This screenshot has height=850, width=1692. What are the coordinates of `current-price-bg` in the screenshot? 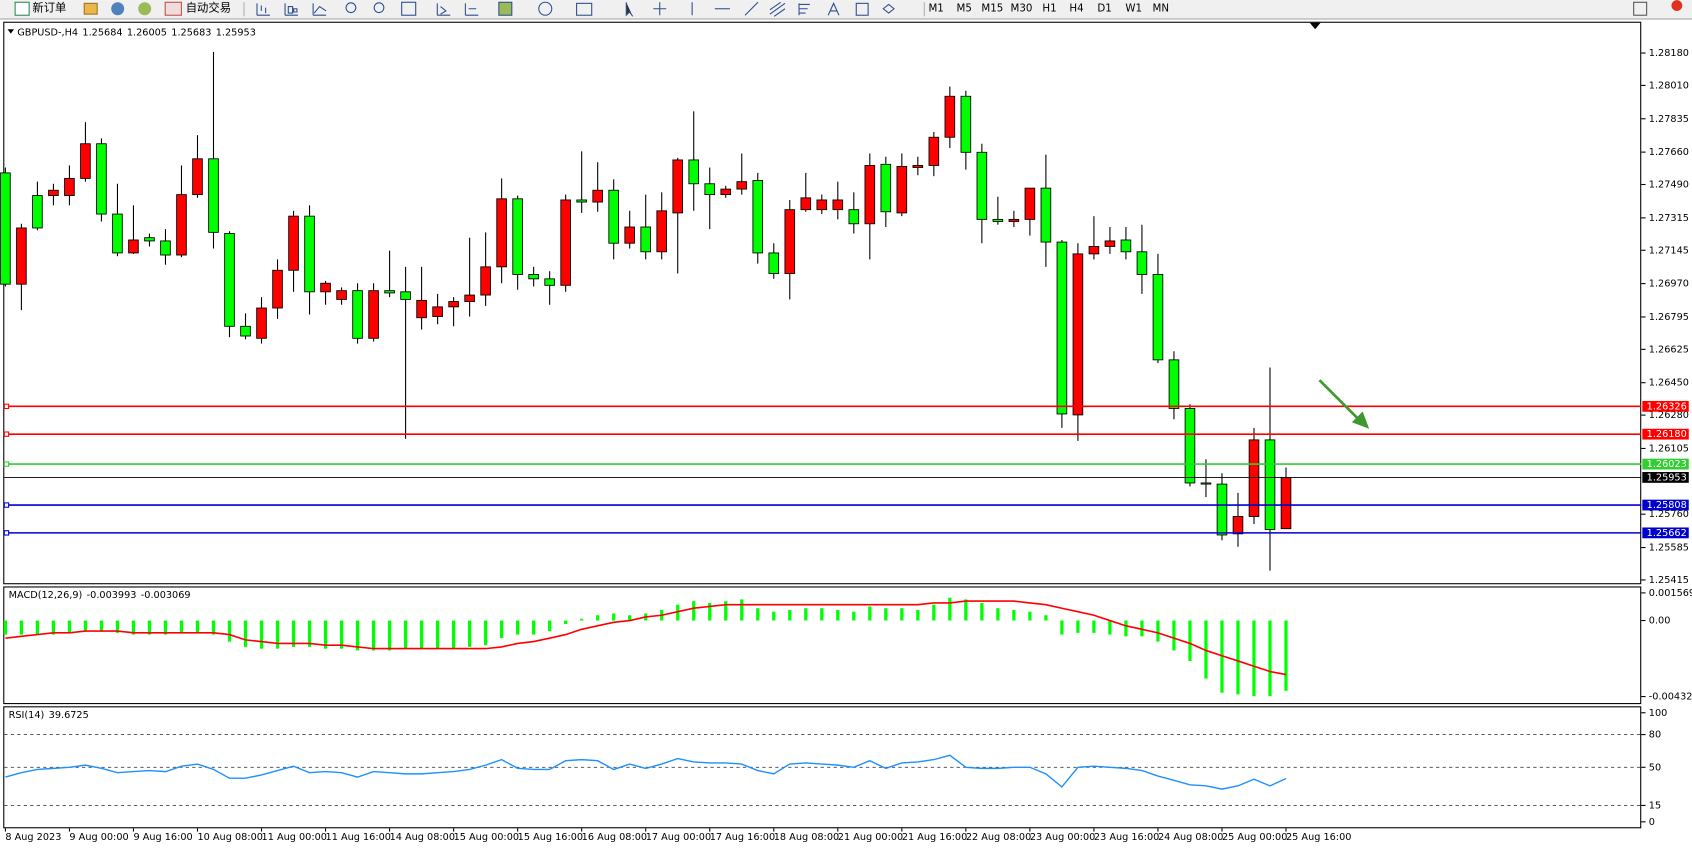 It's located at (1665, 477).